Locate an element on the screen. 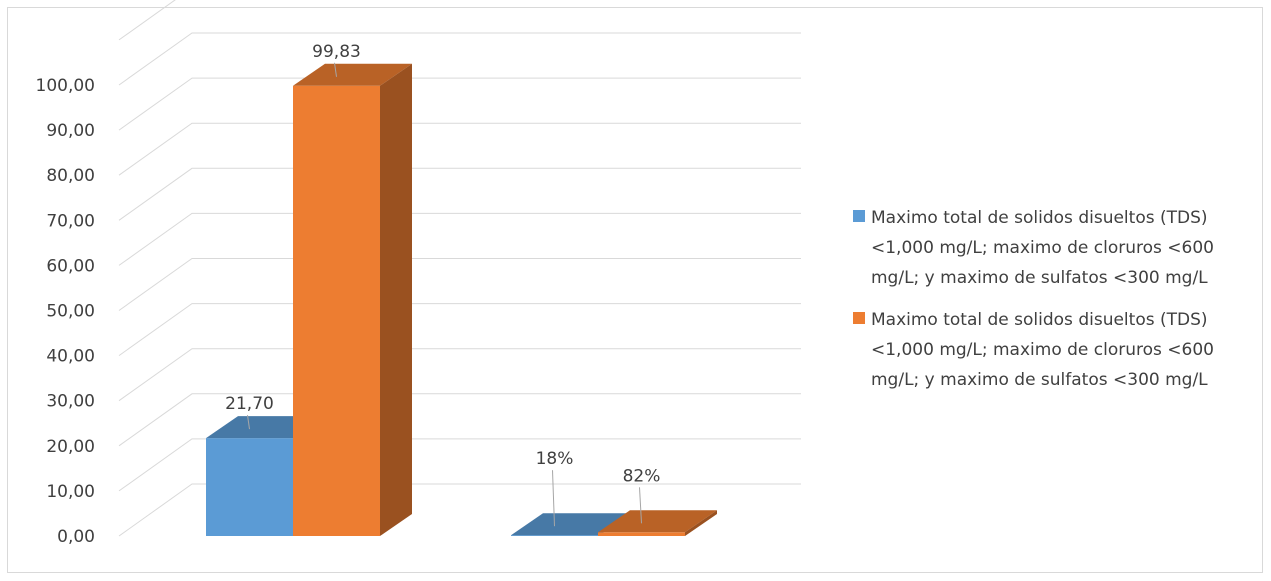 Image resolution: width=1271 pixels, height=581 pixels. y-tick-label: 30,00 is located at coordinates (70, 402).